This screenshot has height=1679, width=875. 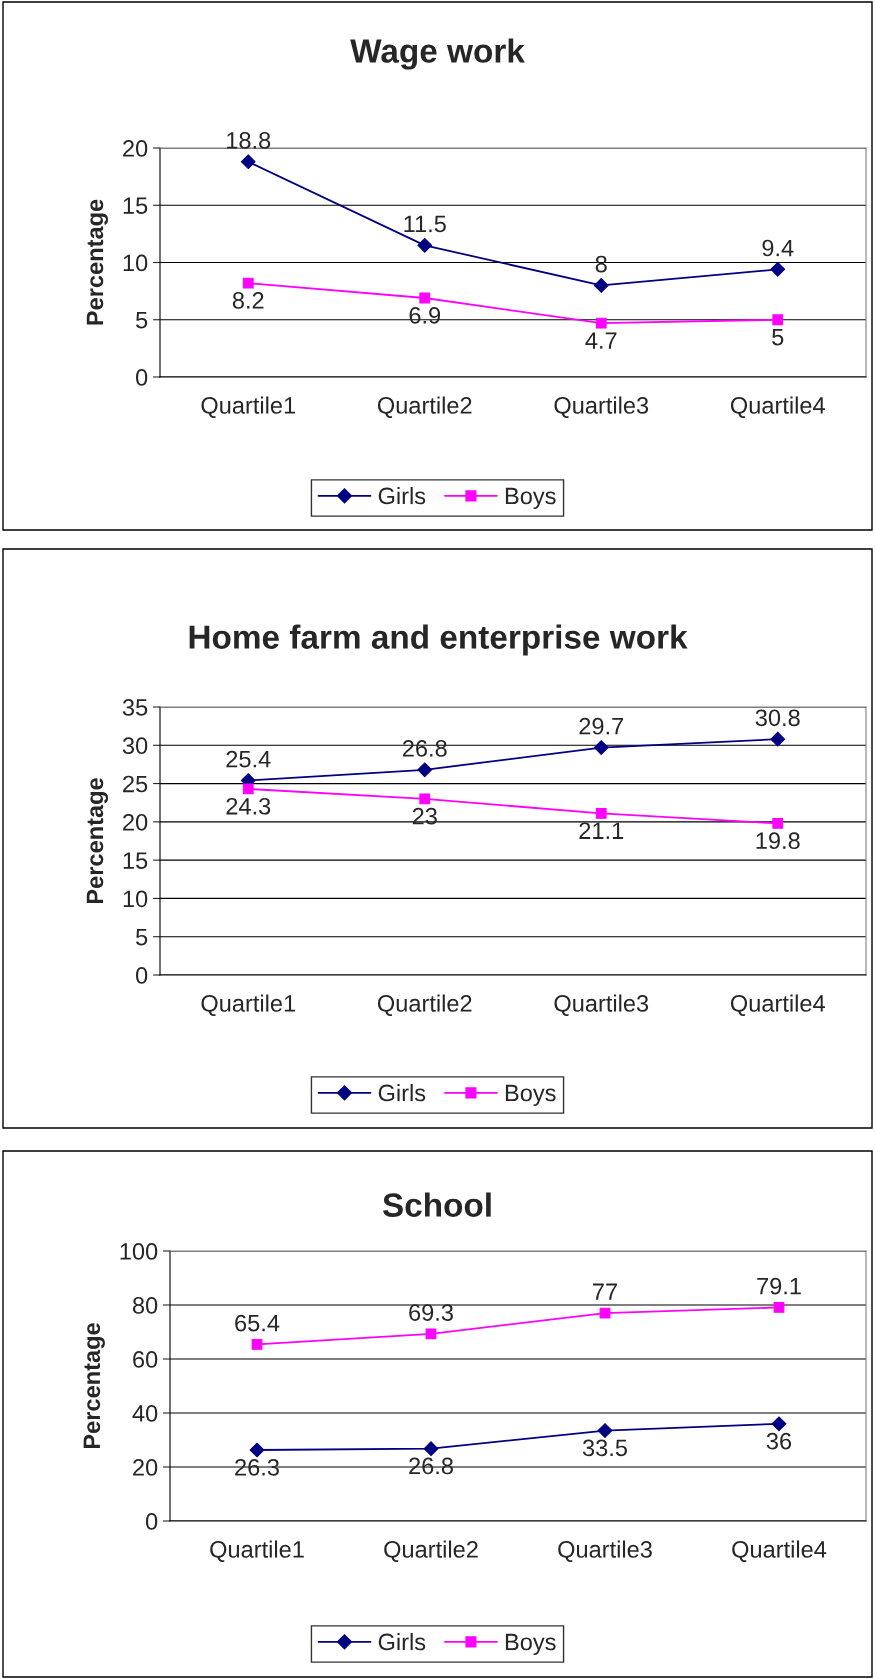 What do you see at coordinates (778, 337) in the screenshot?
I see `data-label: 5` at bounding box center [778, 337].